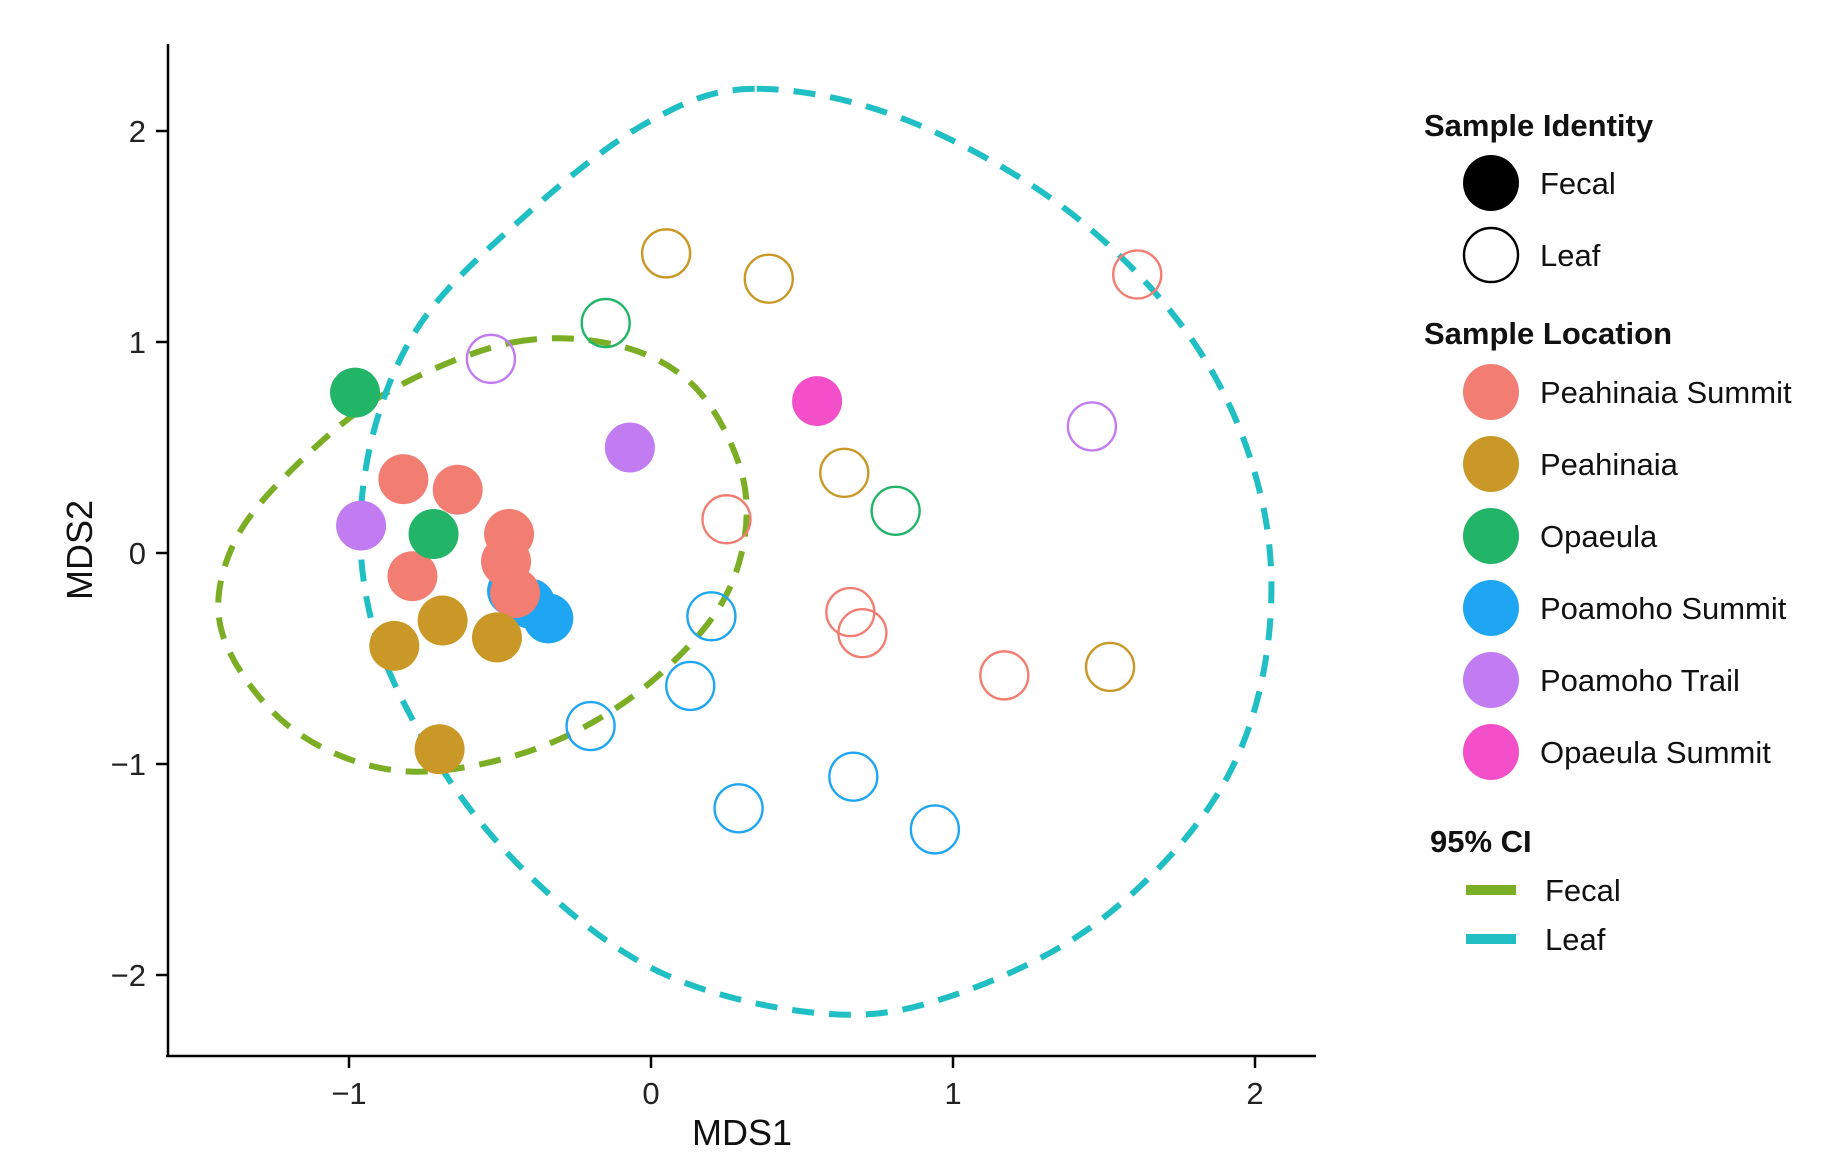 This screenshot has height=1166, width=1846. I want to click on x-tick-label: 2, so click(1254, 1093).